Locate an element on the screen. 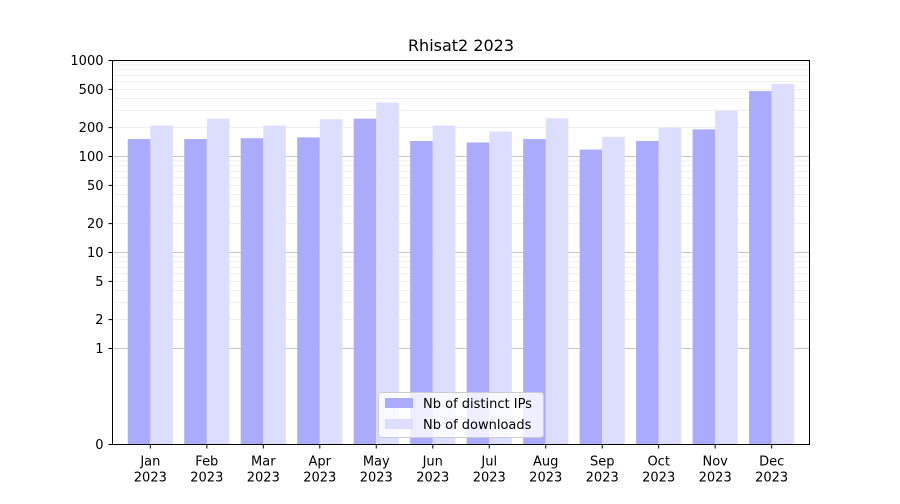  legend-label-downloads: Nb of downloads is located at coordinates (477, 425).